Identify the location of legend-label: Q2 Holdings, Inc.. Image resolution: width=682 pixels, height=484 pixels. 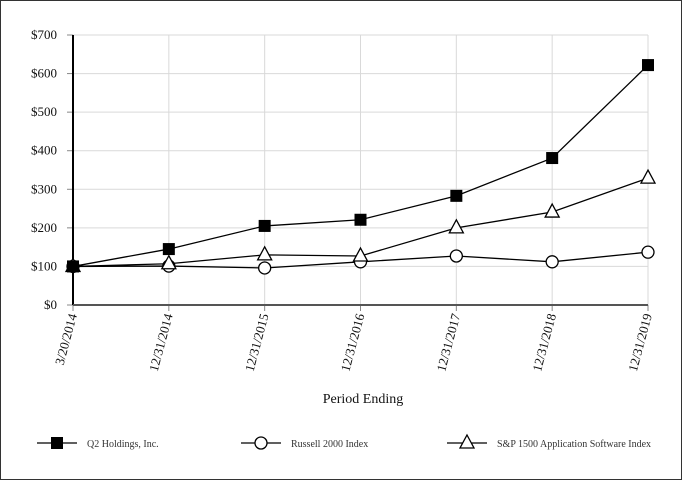
(123, 444).